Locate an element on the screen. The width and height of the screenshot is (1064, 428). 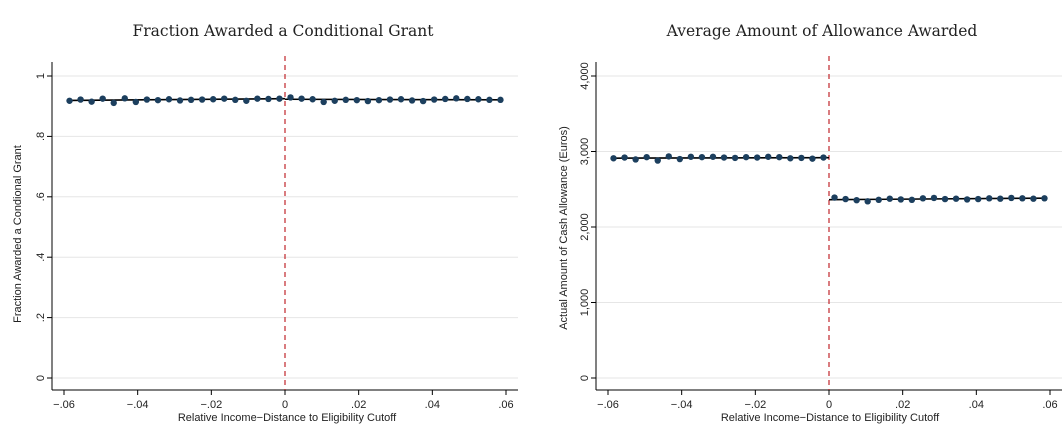
y-tick-label: .2 is located at coordinates (41, 317).